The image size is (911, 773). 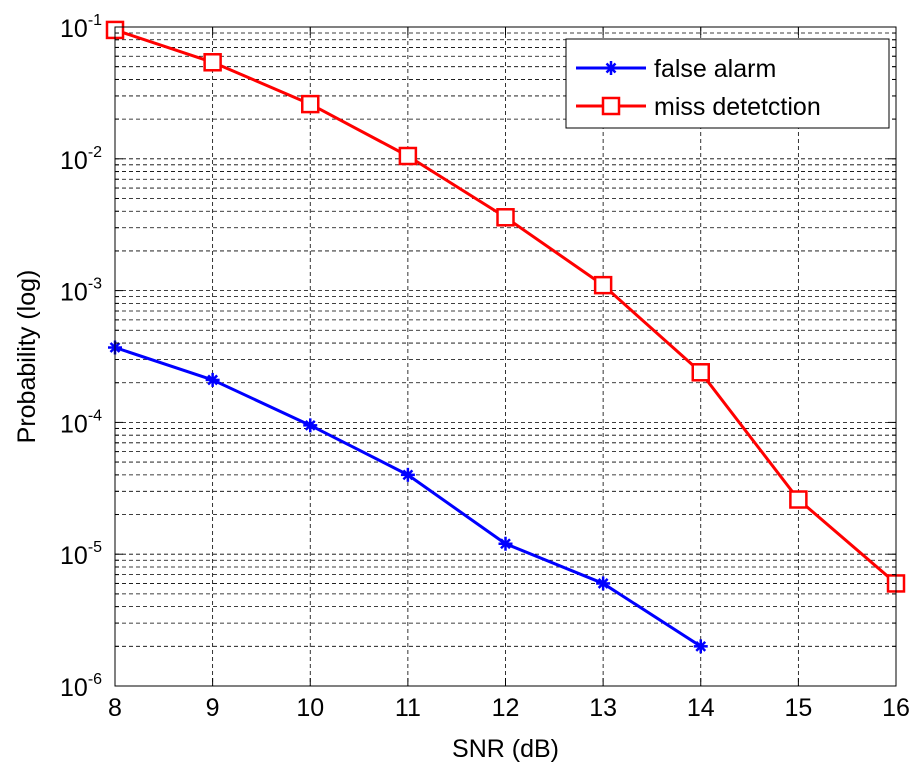 I want to click on x-tick-label: 13, so click(x=603, y=708).